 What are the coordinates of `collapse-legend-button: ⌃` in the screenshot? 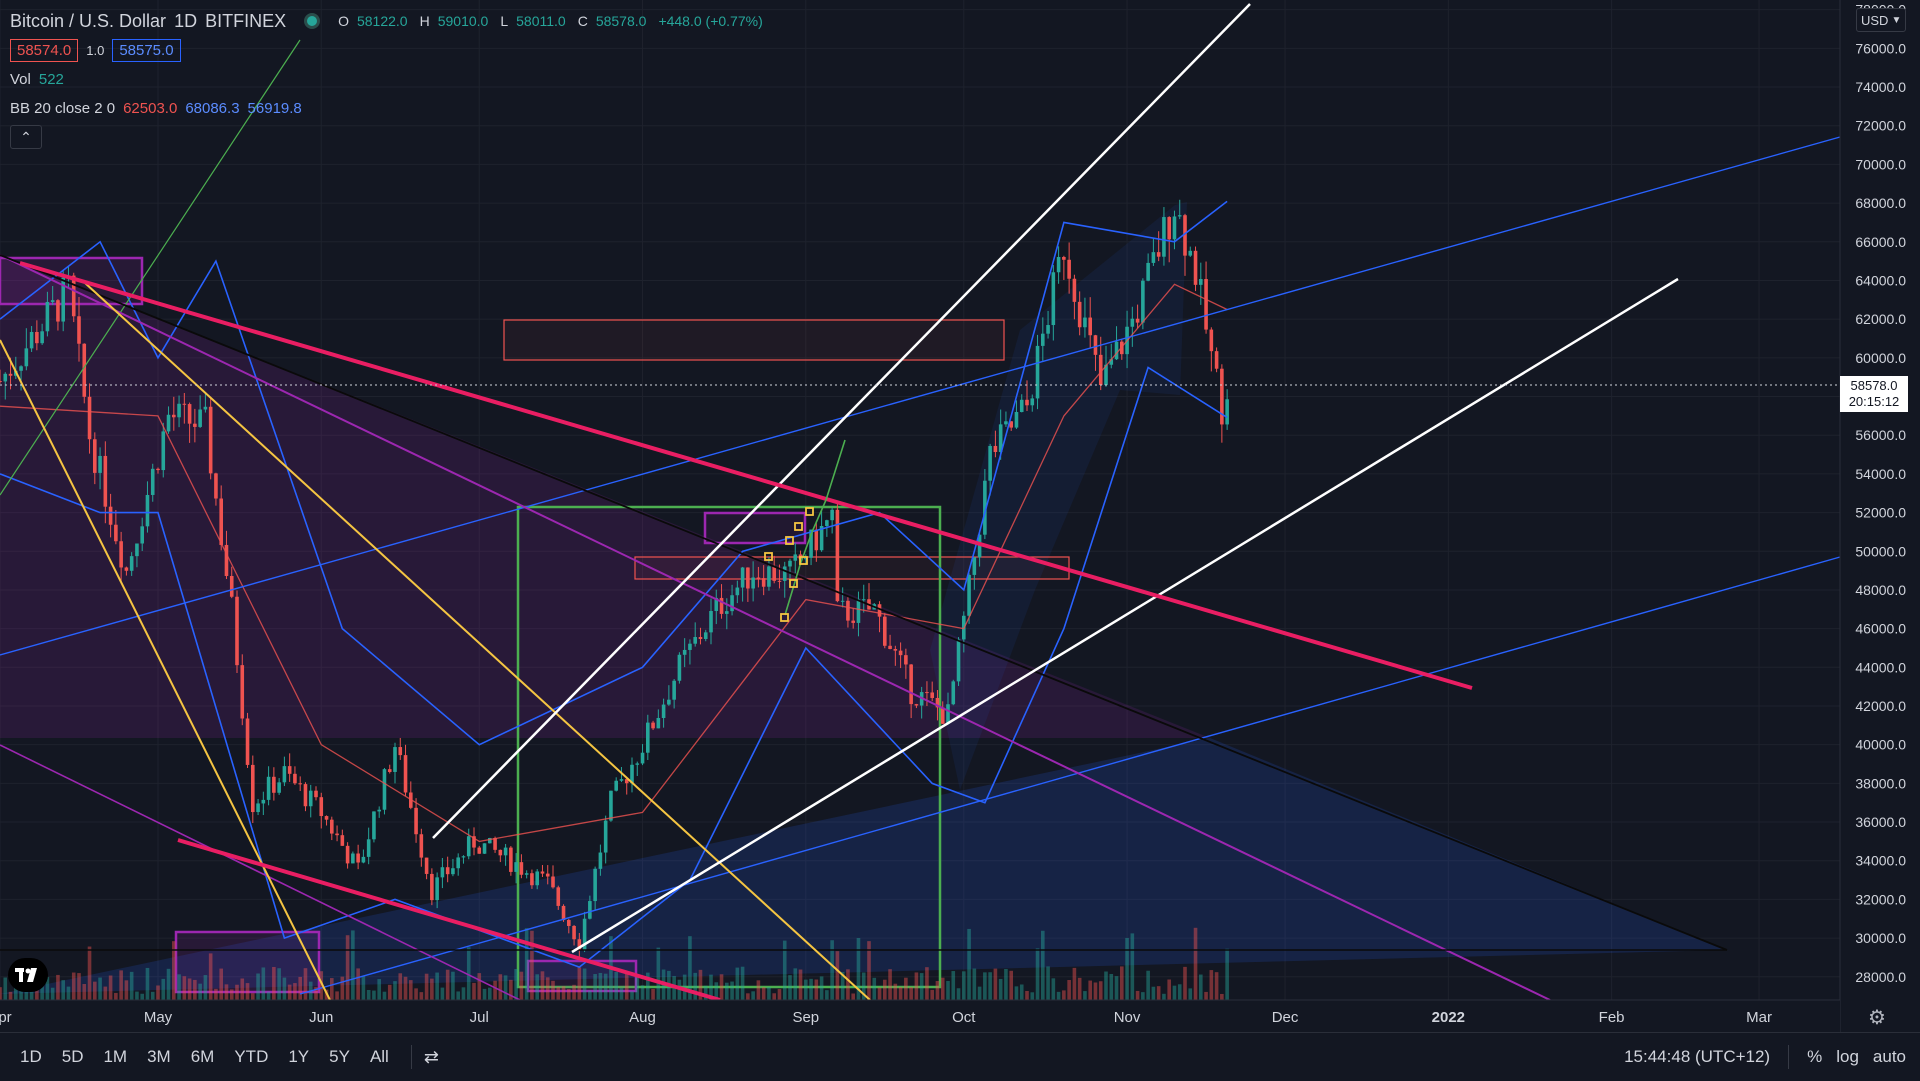 It's located at (26, 137).